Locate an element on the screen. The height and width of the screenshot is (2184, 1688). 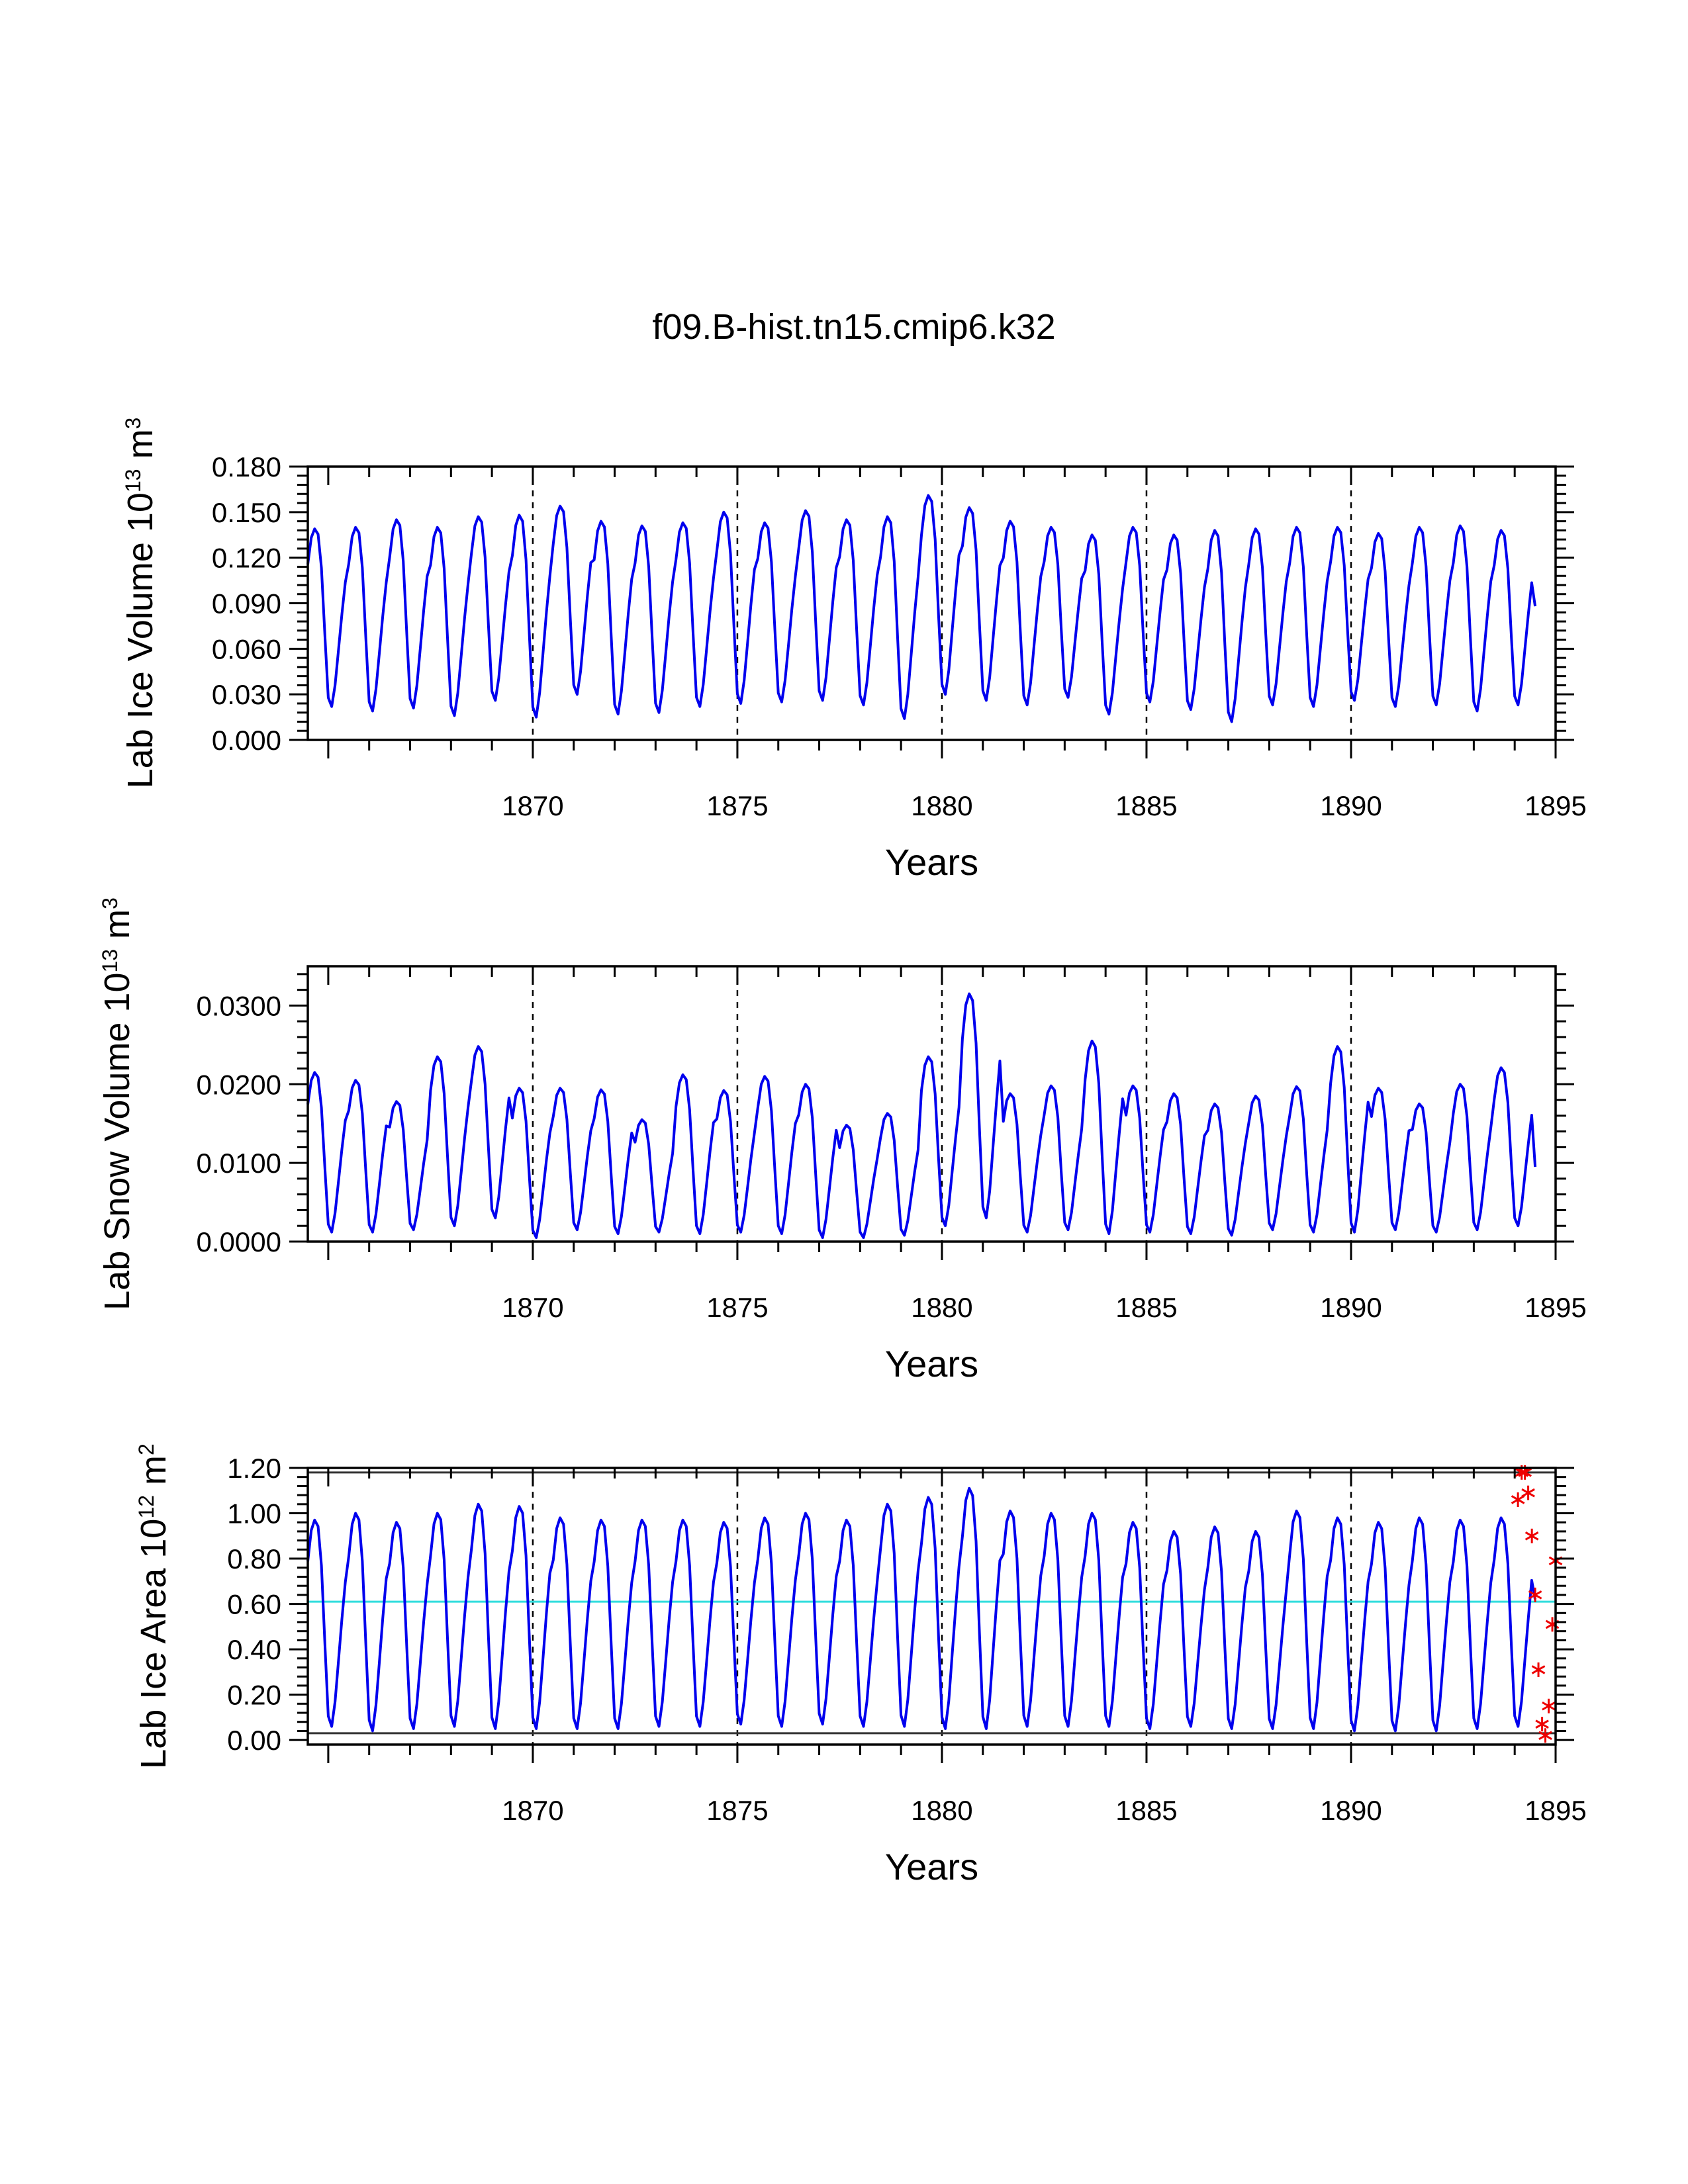
y-axis-title: Lab Ice Volume 1013 m3 is located at coordinates (140, 603).